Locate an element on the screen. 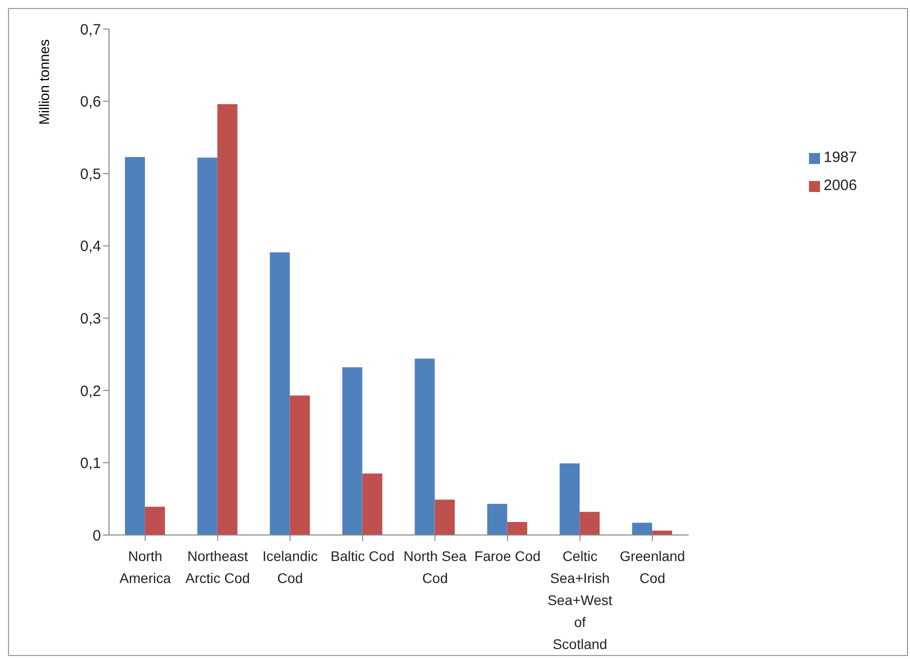  y-tick-label: 0,7 is located at coordinates (90, 29).